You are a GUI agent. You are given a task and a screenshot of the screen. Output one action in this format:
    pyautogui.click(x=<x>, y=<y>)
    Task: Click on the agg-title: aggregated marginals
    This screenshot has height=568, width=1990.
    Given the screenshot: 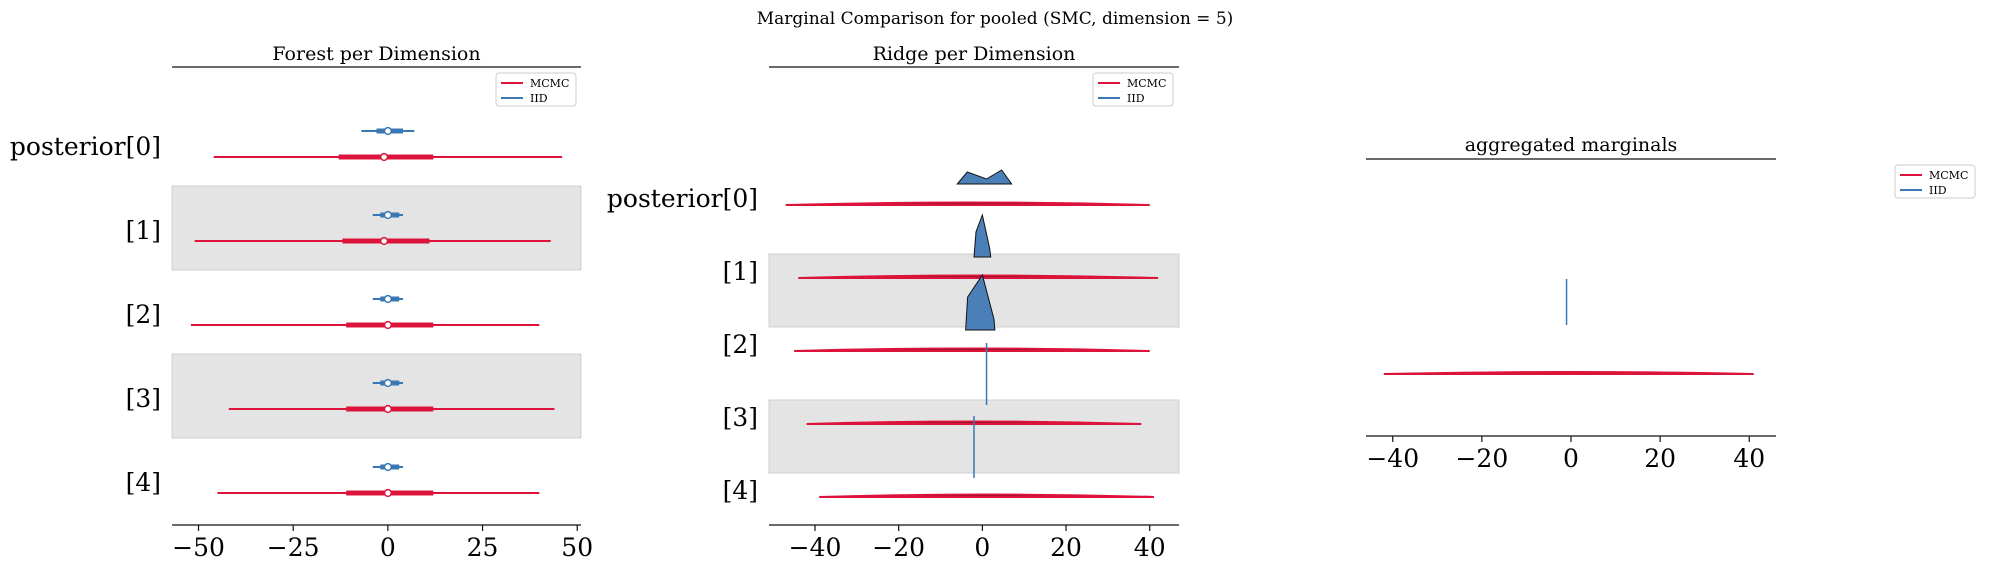 What is the action you would take?
    pyautogui.click(x=1571, y=145)
    